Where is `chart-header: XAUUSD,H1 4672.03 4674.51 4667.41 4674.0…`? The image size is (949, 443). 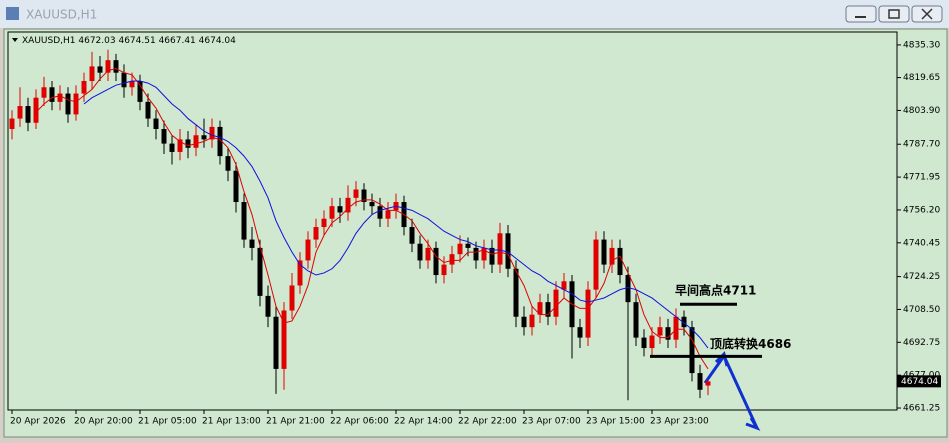 chart-header: XAUUSD,H1 4672.03 4674.51 4667.41 4674.0… is located at coordinates (129, 41).